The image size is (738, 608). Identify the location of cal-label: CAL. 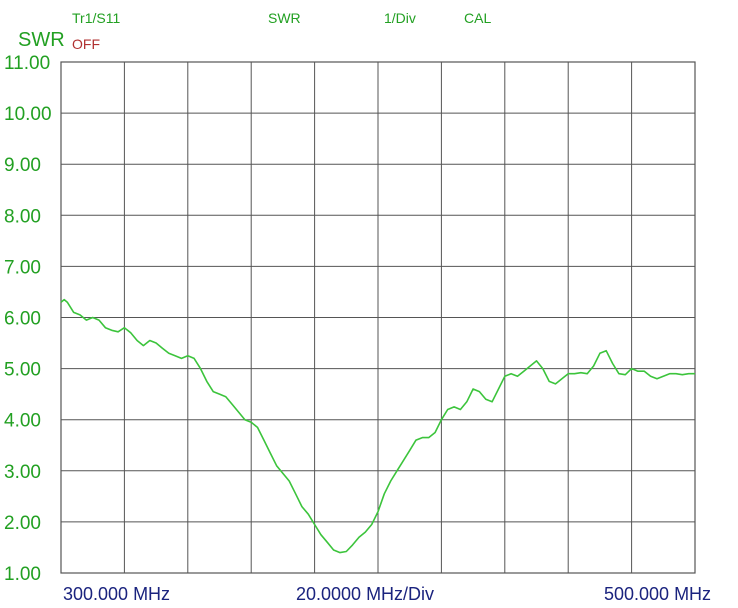
(478, 18).